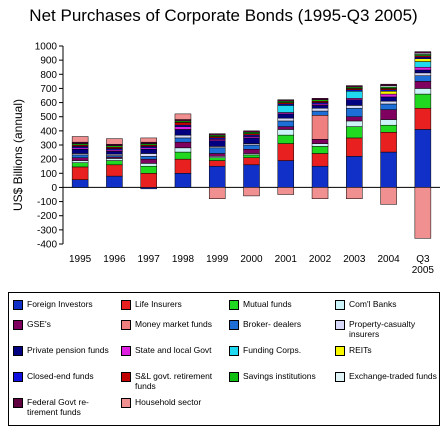  Describe the element at coordinates (48, 117) in the screenshot. I see `y-tick-label: 500` at that location.